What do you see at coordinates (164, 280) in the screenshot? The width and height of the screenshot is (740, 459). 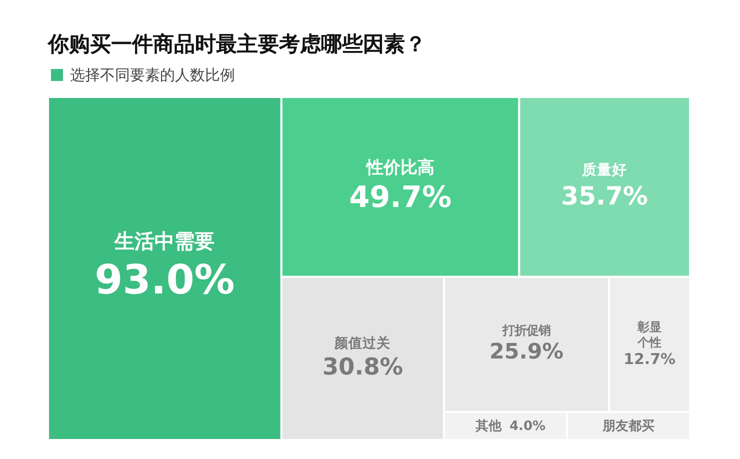 I see `data-label: 93.0%` at bounding box center [164, 280].